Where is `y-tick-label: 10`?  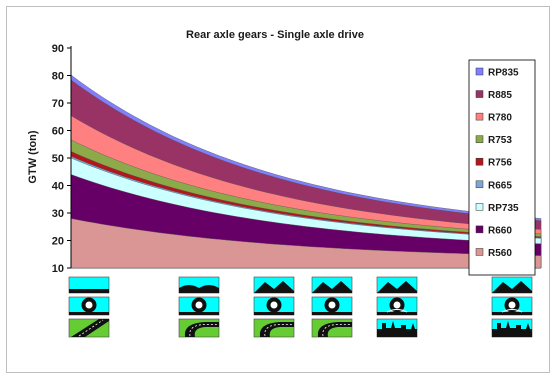 y-tick-label: 10 is located at coordinates (58, 269).